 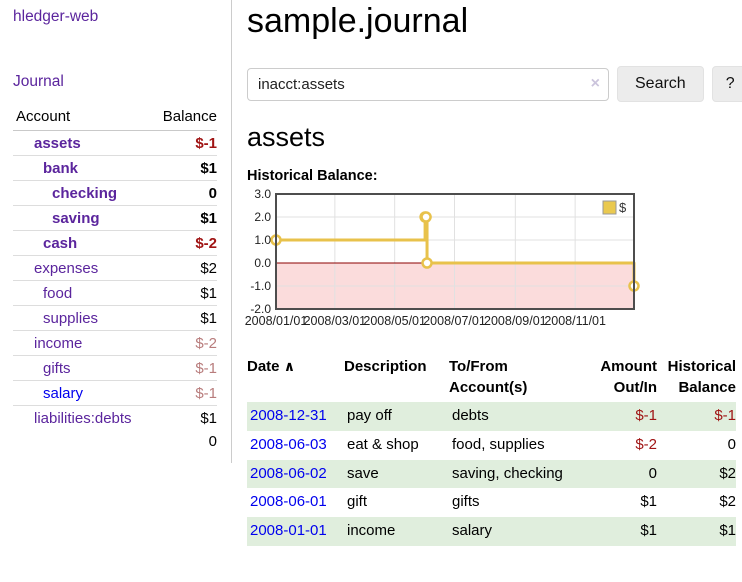 I want to click on account-row: salary $-1, so click(x=115, y=393).